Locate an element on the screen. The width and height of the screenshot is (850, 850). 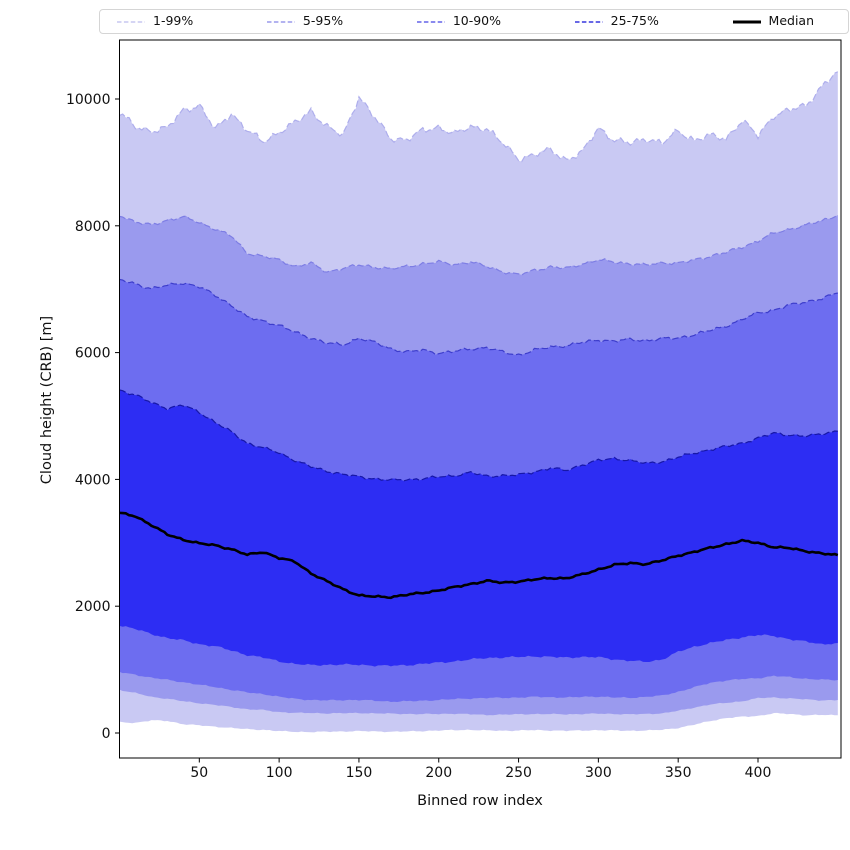
y-tick-label: 0 is located at coordinates (106, 734).